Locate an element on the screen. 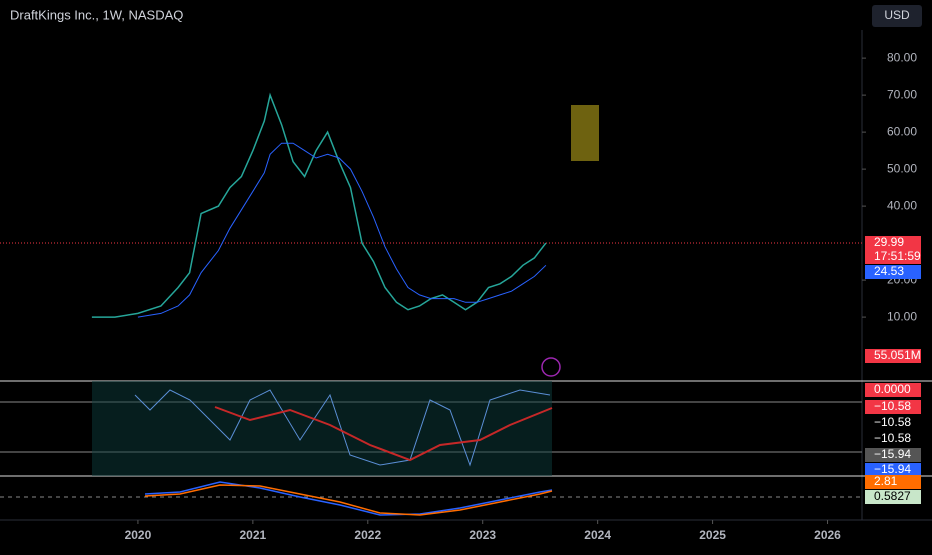 The width and height of the screenshot is (932, 555). x-tick-label: 2023 is located at coordinates (482, 535).